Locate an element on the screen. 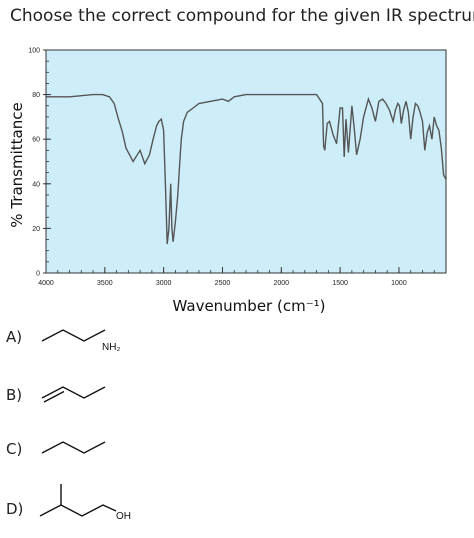  structure-label: OH is located at coordinates (123, 516).